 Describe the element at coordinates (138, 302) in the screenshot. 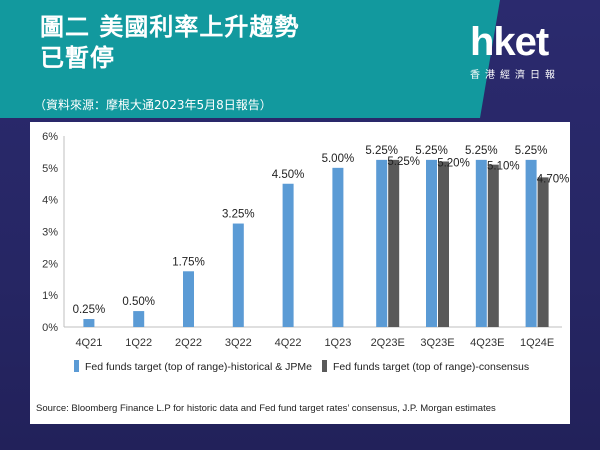

I see `data-label-historical: 0.50%` at that location.